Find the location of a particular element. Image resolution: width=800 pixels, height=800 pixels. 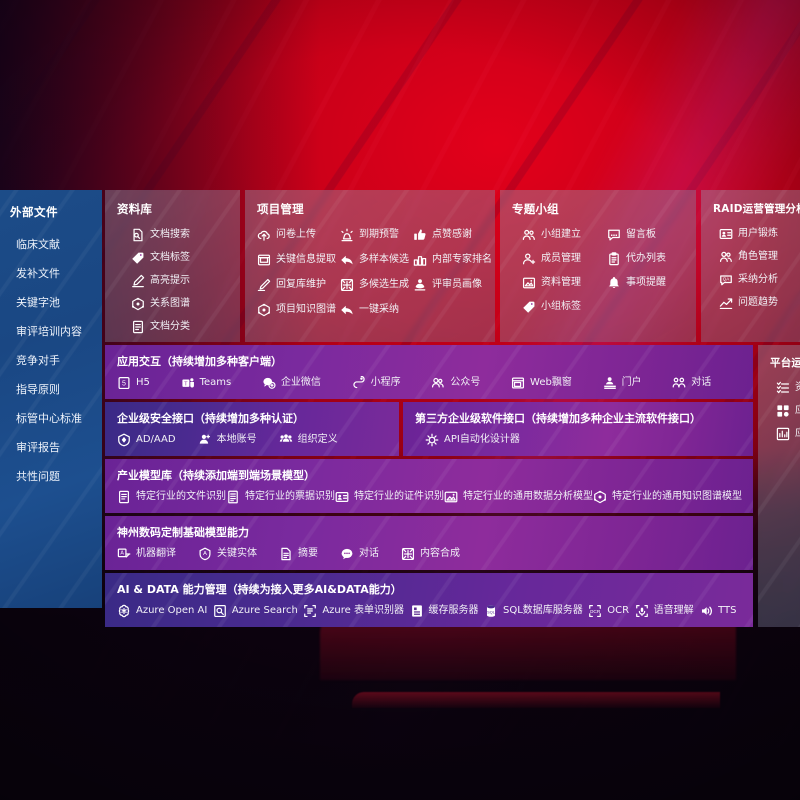

interaction-item-teams: T Teams is located at coordinates (221, 383).